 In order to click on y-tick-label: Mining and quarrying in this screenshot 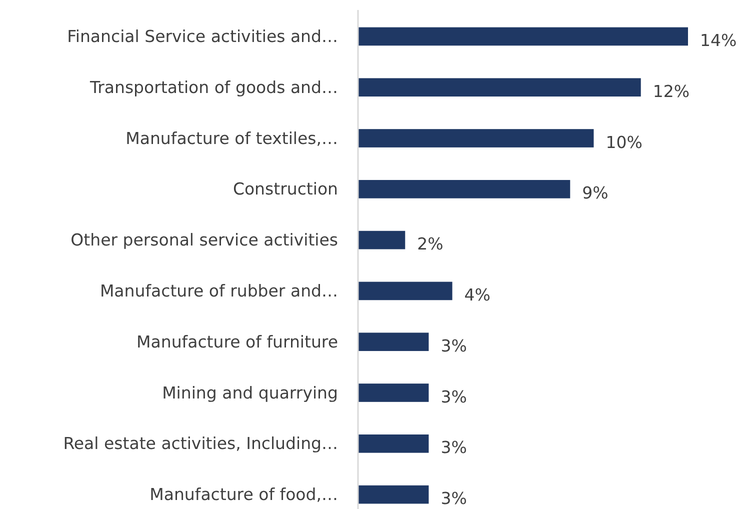, I will do `click(250, 392)`.